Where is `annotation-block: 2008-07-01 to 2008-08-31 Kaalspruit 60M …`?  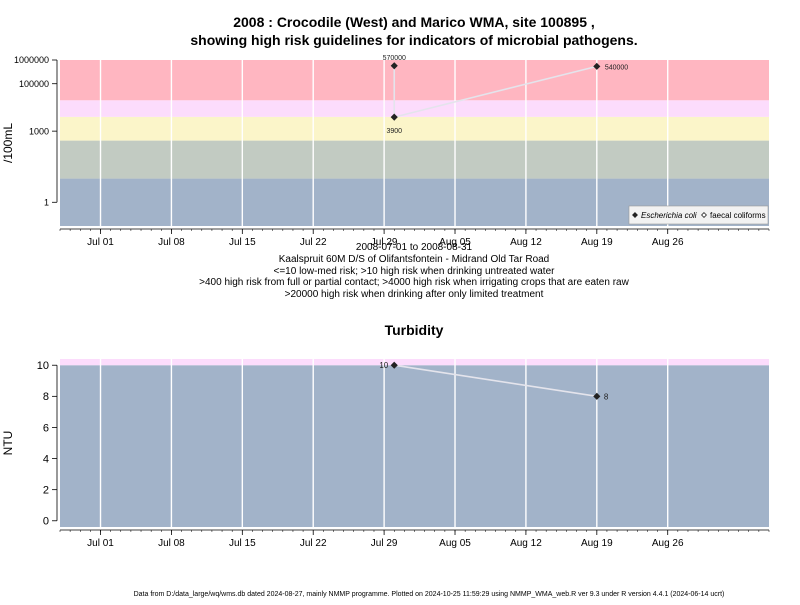
annotation-block: 2008-07-01 to 2008-08-31 Kaalspruit 60M … is located at coordinates (414, 271).